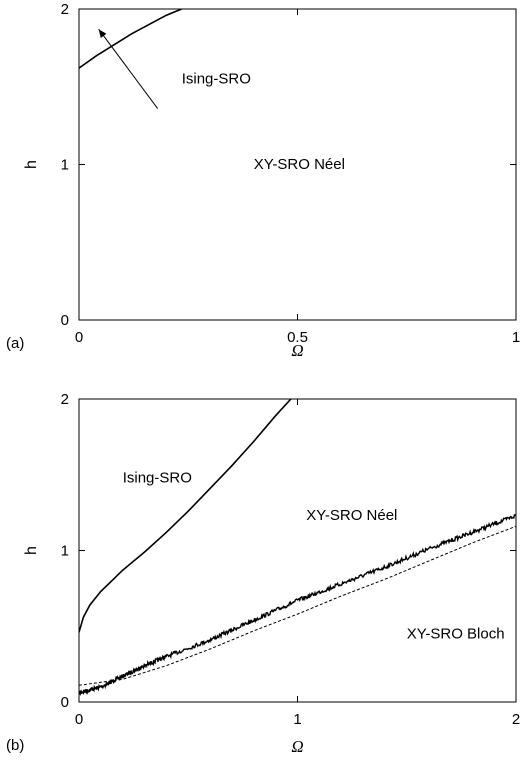 This screenshot has width=524, height=764. I want to click on x-tick-label: 2, so click(516, 719).